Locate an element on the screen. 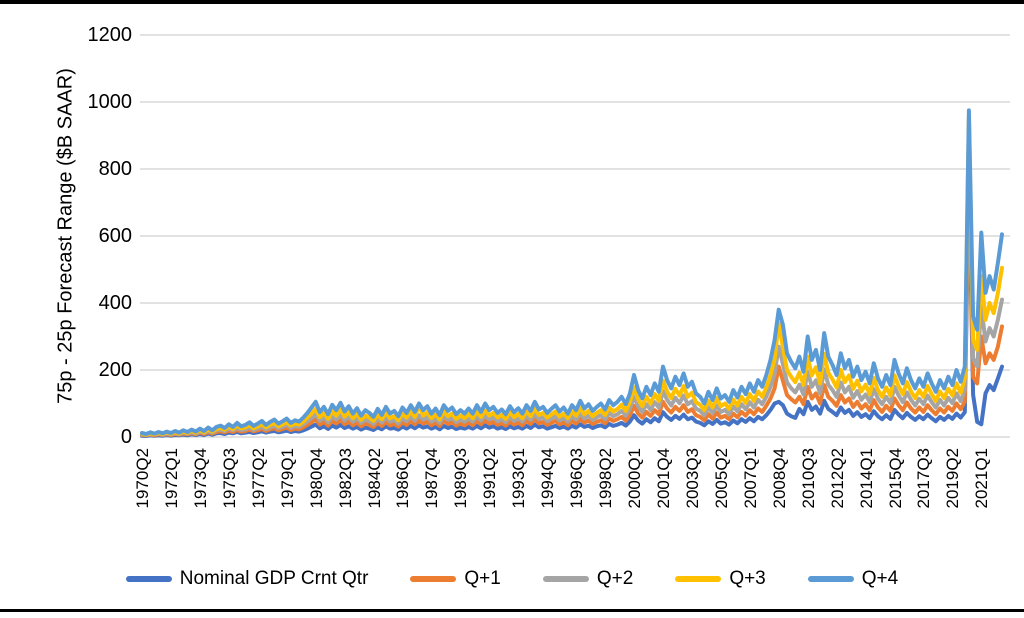 This screenshot has width=1024, height=618. legend-label-nominal-gdp-crnt-qtr: Nominal GDP Crnt Qtr is located at coordinates (274, 578).